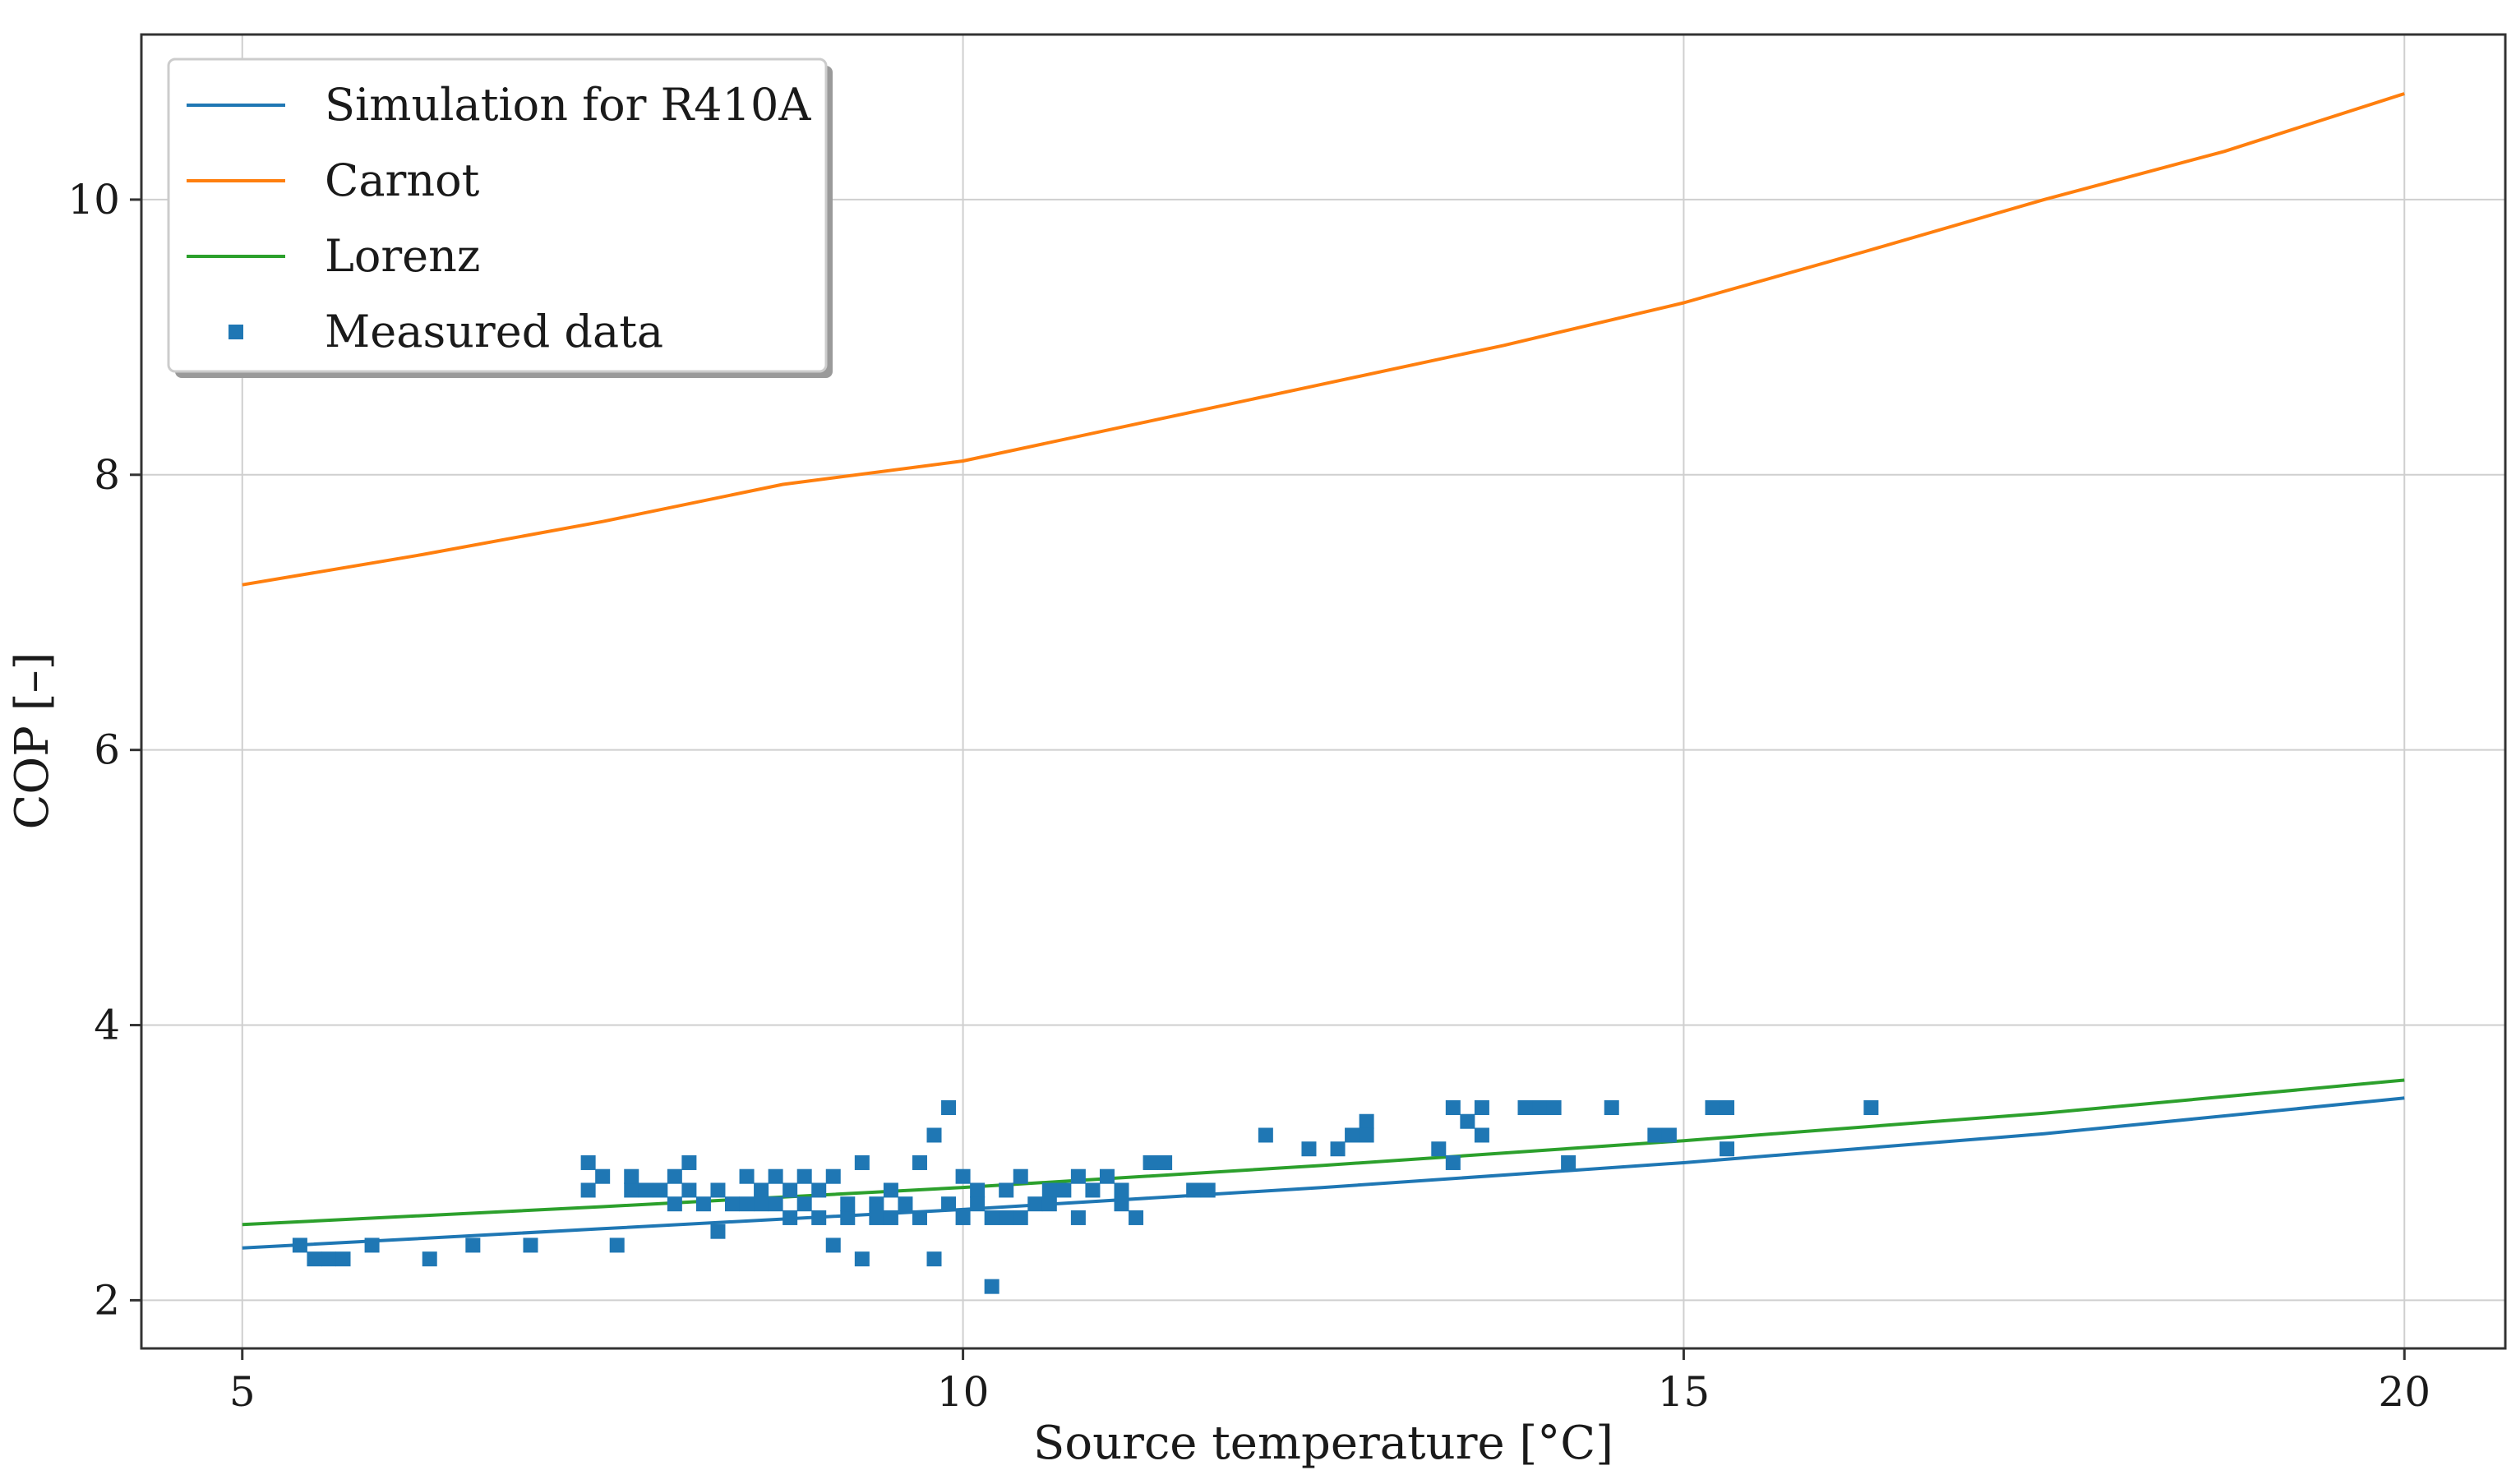  What do you see at coordinates (964, 1392) in the screenshot?
I see `x-tick-label: 10` at bounding box center [964, 1392].